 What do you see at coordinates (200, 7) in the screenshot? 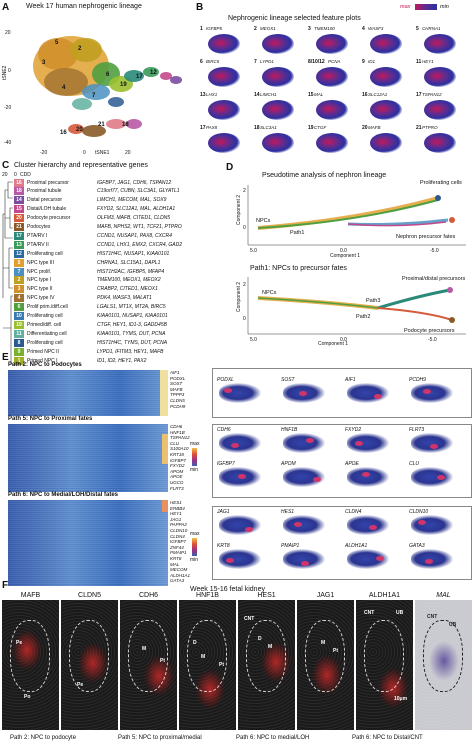
I see `panel-b-letter: B` at bounding box center [200, 7].